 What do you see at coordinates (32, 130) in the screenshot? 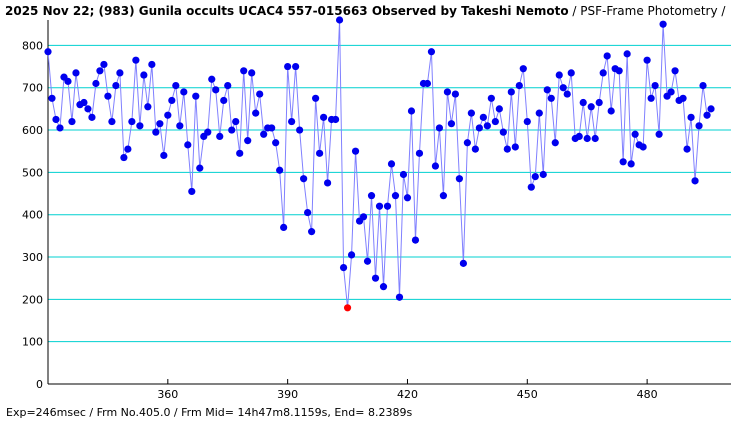
I see `y-tick-label-600: 600` at bounding box center [32, 130].